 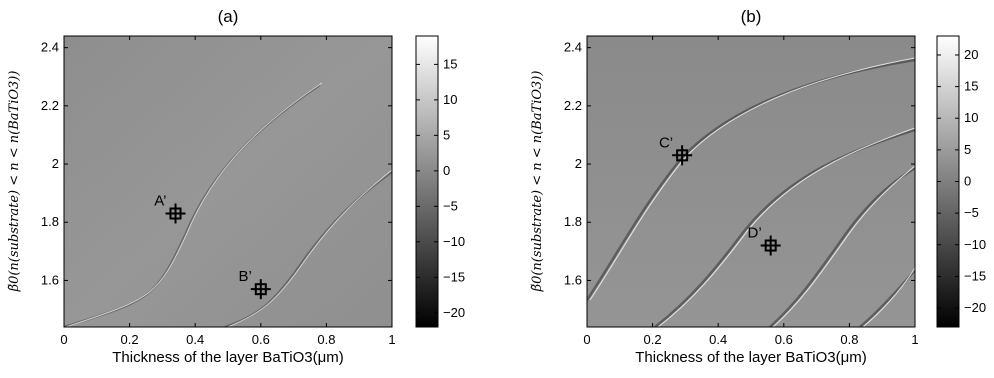 What do you see at coordinates (751, 357) in the screenshot?
I see `panel-b-x-axis-label: Thickness of the layer BaTiO3(μm)` at bounding box center [751, 357].